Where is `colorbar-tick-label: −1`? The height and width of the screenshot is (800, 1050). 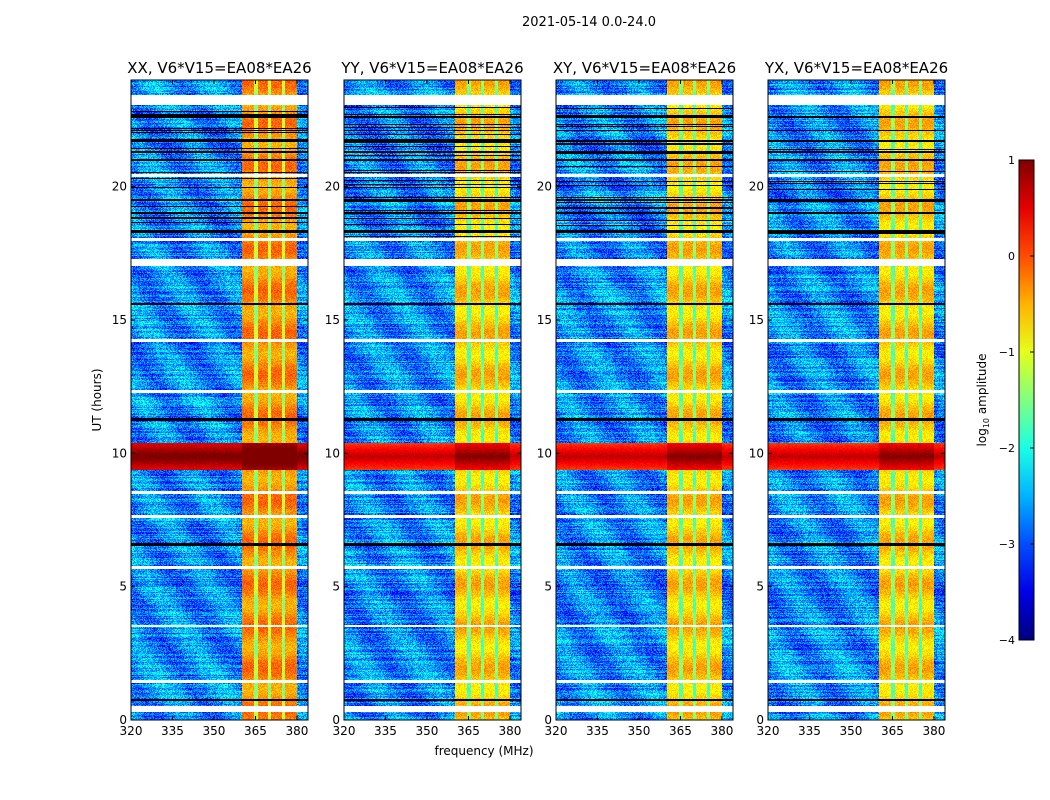 colorbar-tick-label: −1 is located at coordinates (1007, 352).